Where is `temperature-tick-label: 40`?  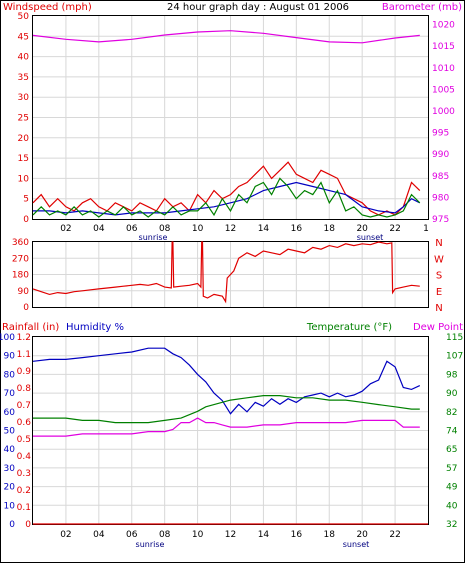 temperature-tick-label: 40 is located at coordinates (452, 506).